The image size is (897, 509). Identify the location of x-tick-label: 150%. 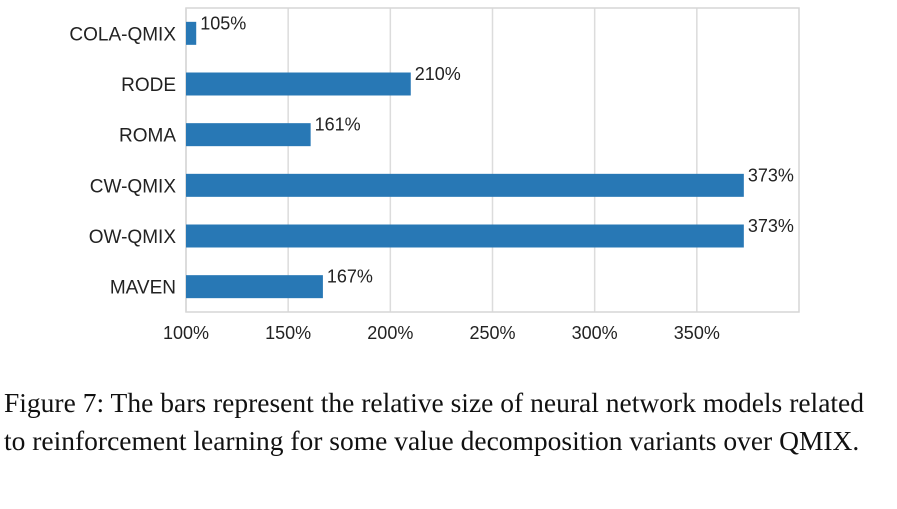
(288, 333).